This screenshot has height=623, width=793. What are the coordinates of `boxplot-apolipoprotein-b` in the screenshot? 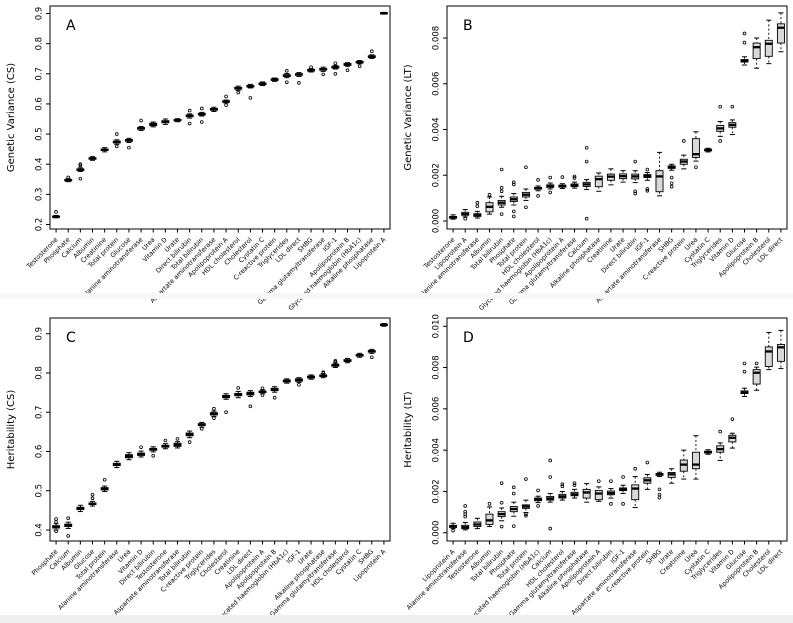 It's located at (347, 67).